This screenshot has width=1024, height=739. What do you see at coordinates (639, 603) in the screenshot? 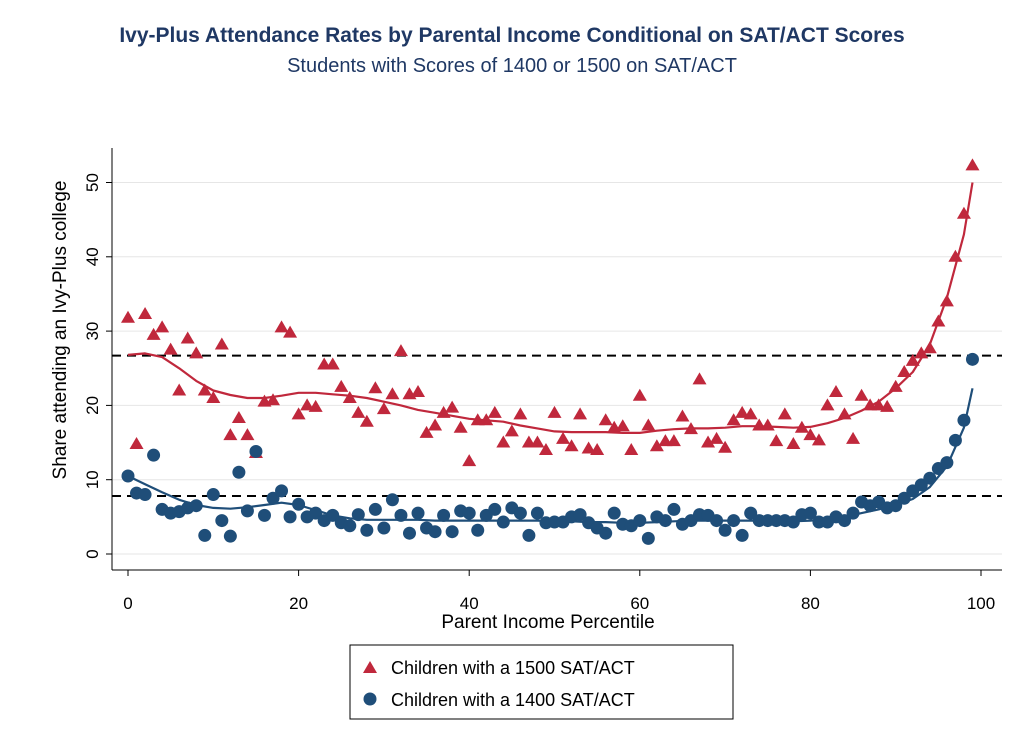
I see `x-tick-label: 60` at bounding box center [639, 603].